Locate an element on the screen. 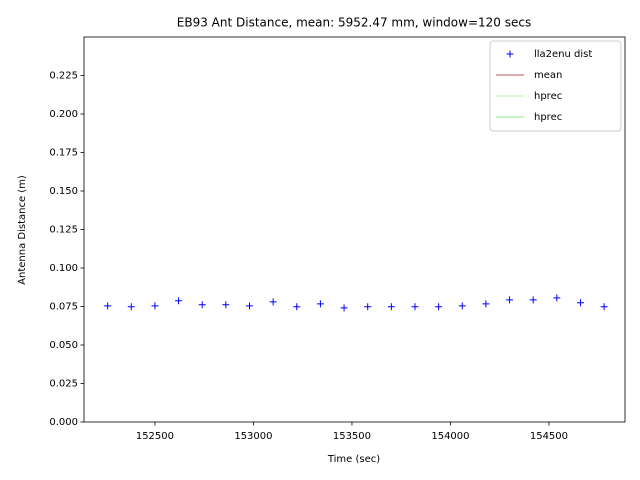  x-tick-label: 154500 is located at coordinates (549, 436).